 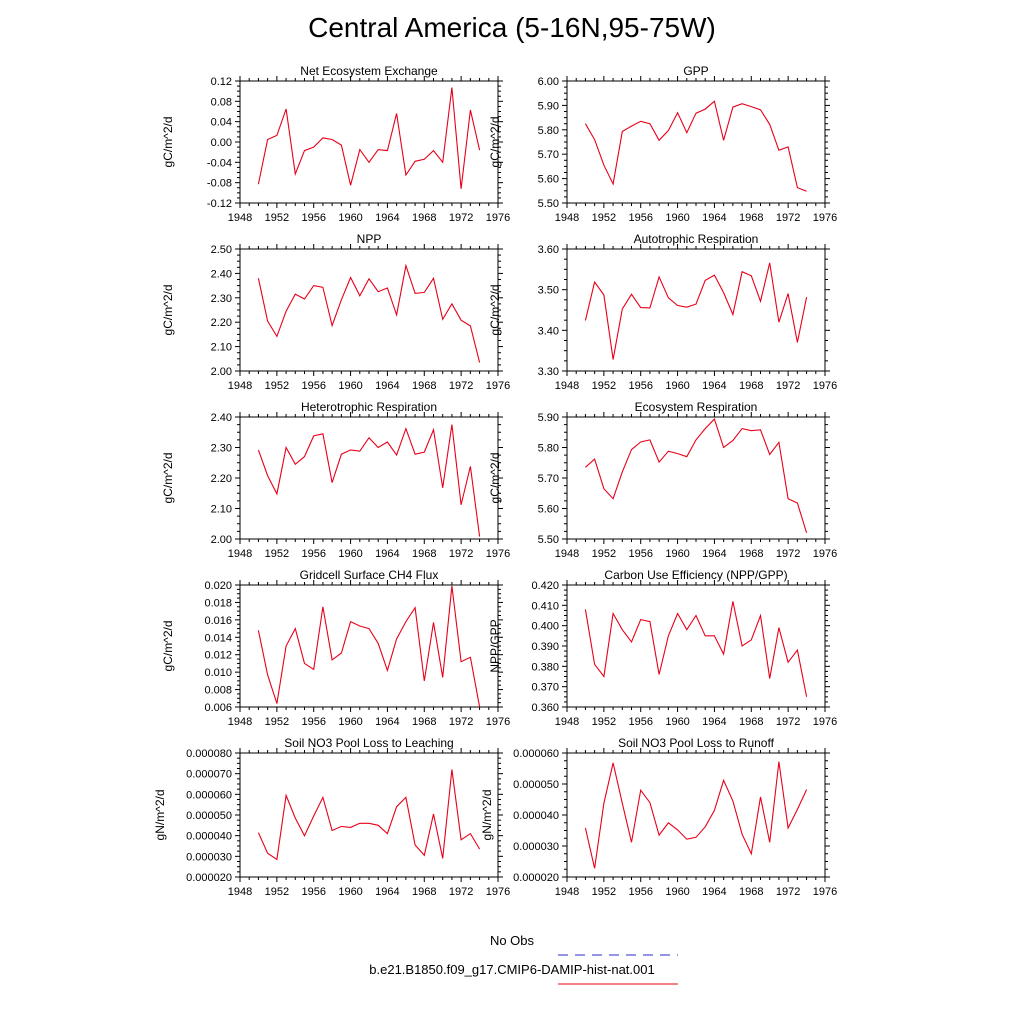 What do you see at coordinates (221, 418) in the screenshot?
I see `y-tick-label: 2.40` at bounding box center [221, 418].